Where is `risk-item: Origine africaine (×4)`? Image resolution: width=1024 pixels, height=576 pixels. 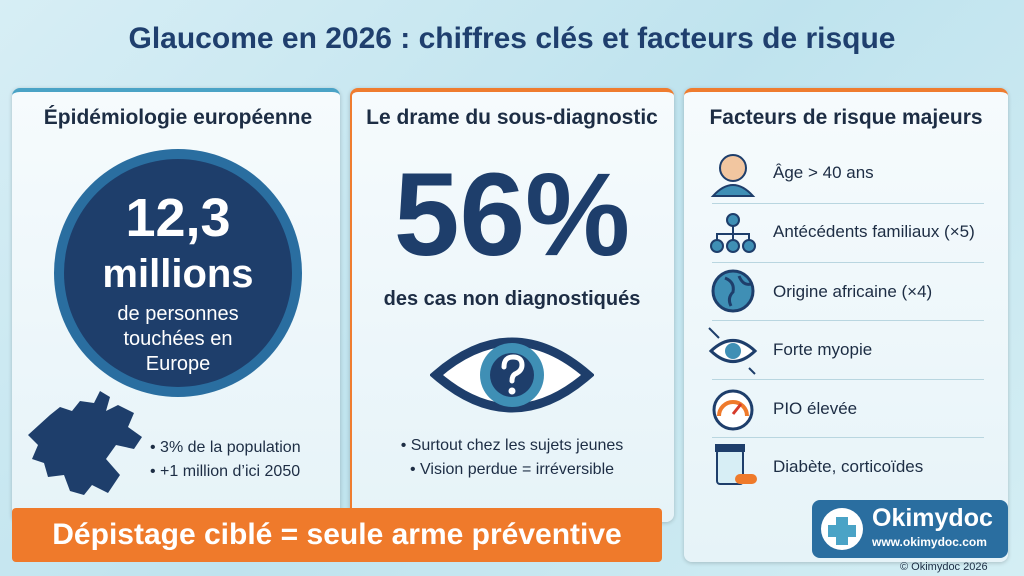 risk-item: Origine africaine (×4) is located at coordinates (853, 291).